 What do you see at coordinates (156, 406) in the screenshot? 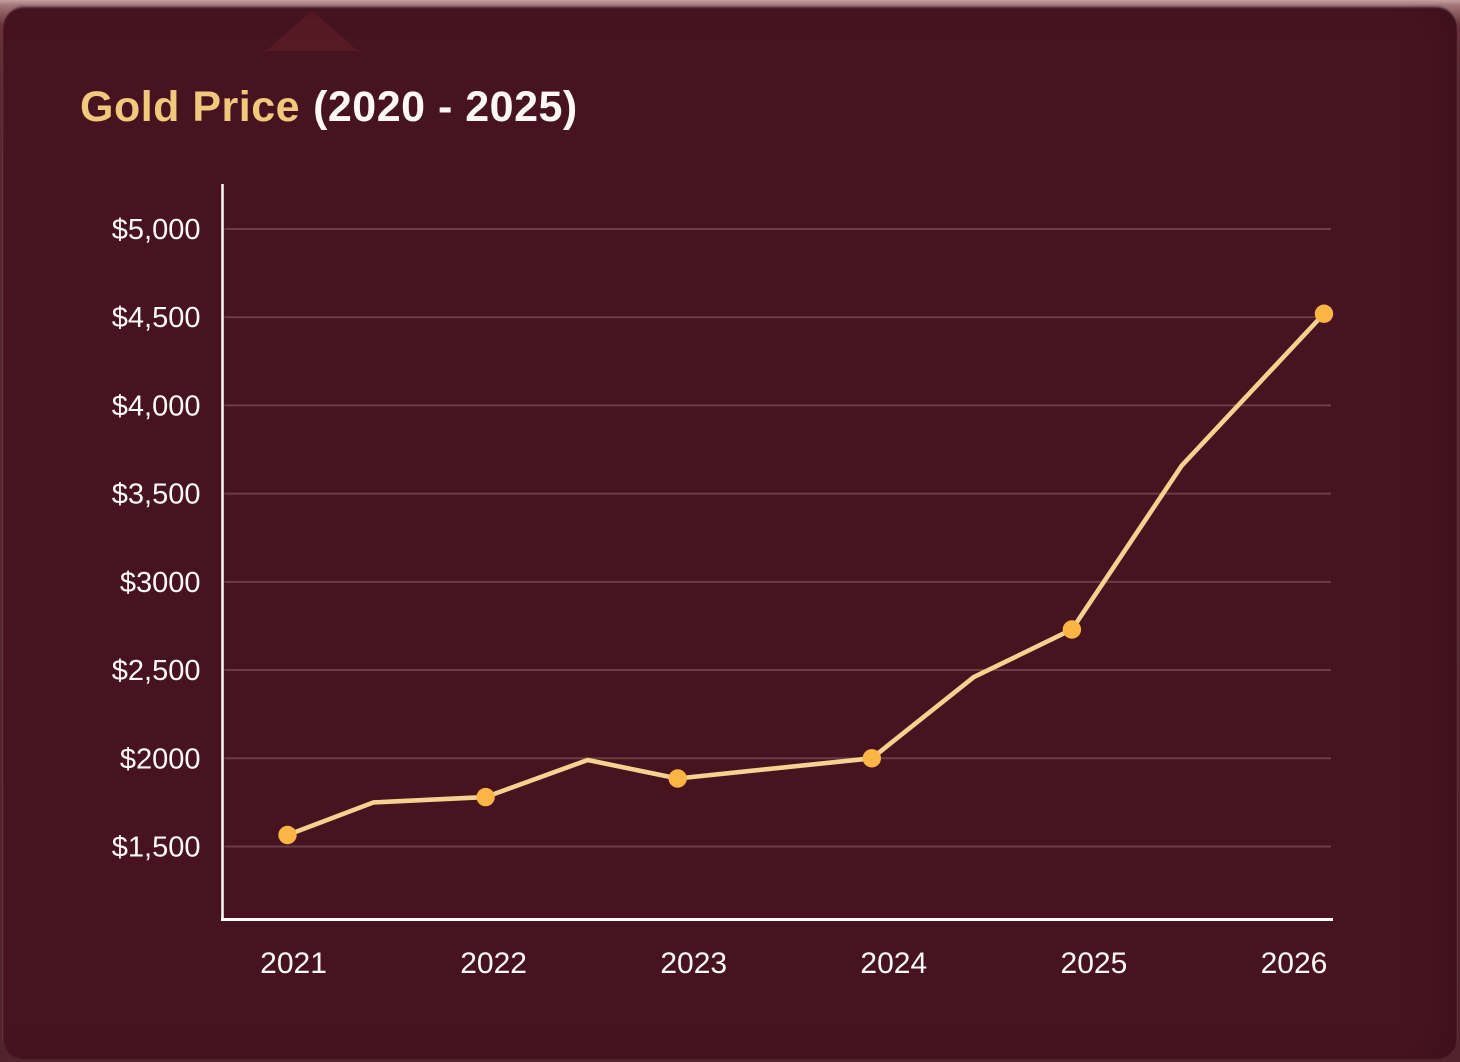
I see `y-tick-label: $4,000` at bounding box center [156, 406].